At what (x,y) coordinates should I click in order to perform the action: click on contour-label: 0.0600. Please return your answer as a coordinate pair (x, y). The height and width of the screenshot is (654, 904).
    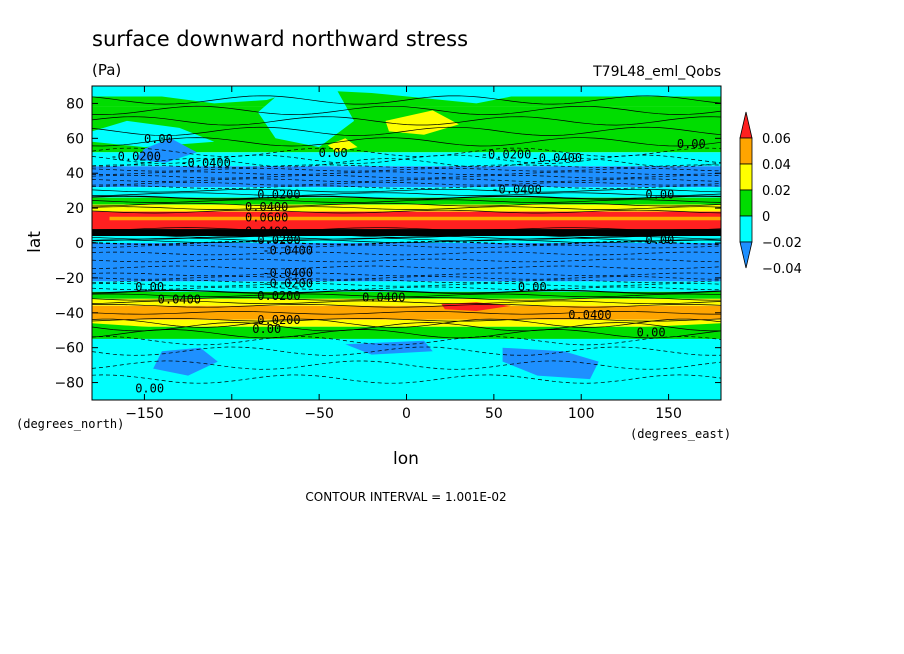
    Looking at the image, I should click on (266, 217).